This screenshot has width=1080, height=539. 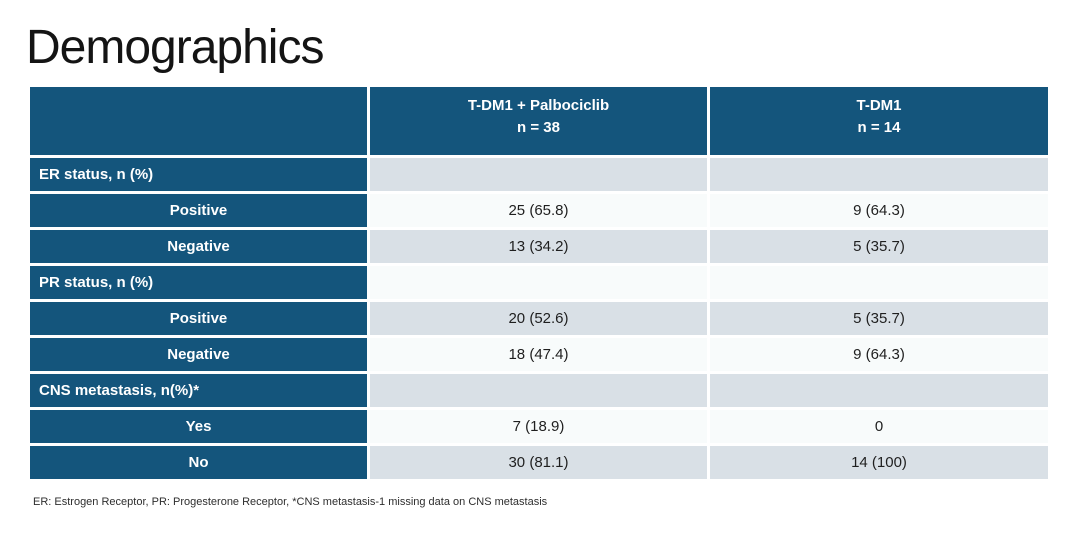 I want to click on data-cell: 25 (65.8), so click(x=538, y=210).